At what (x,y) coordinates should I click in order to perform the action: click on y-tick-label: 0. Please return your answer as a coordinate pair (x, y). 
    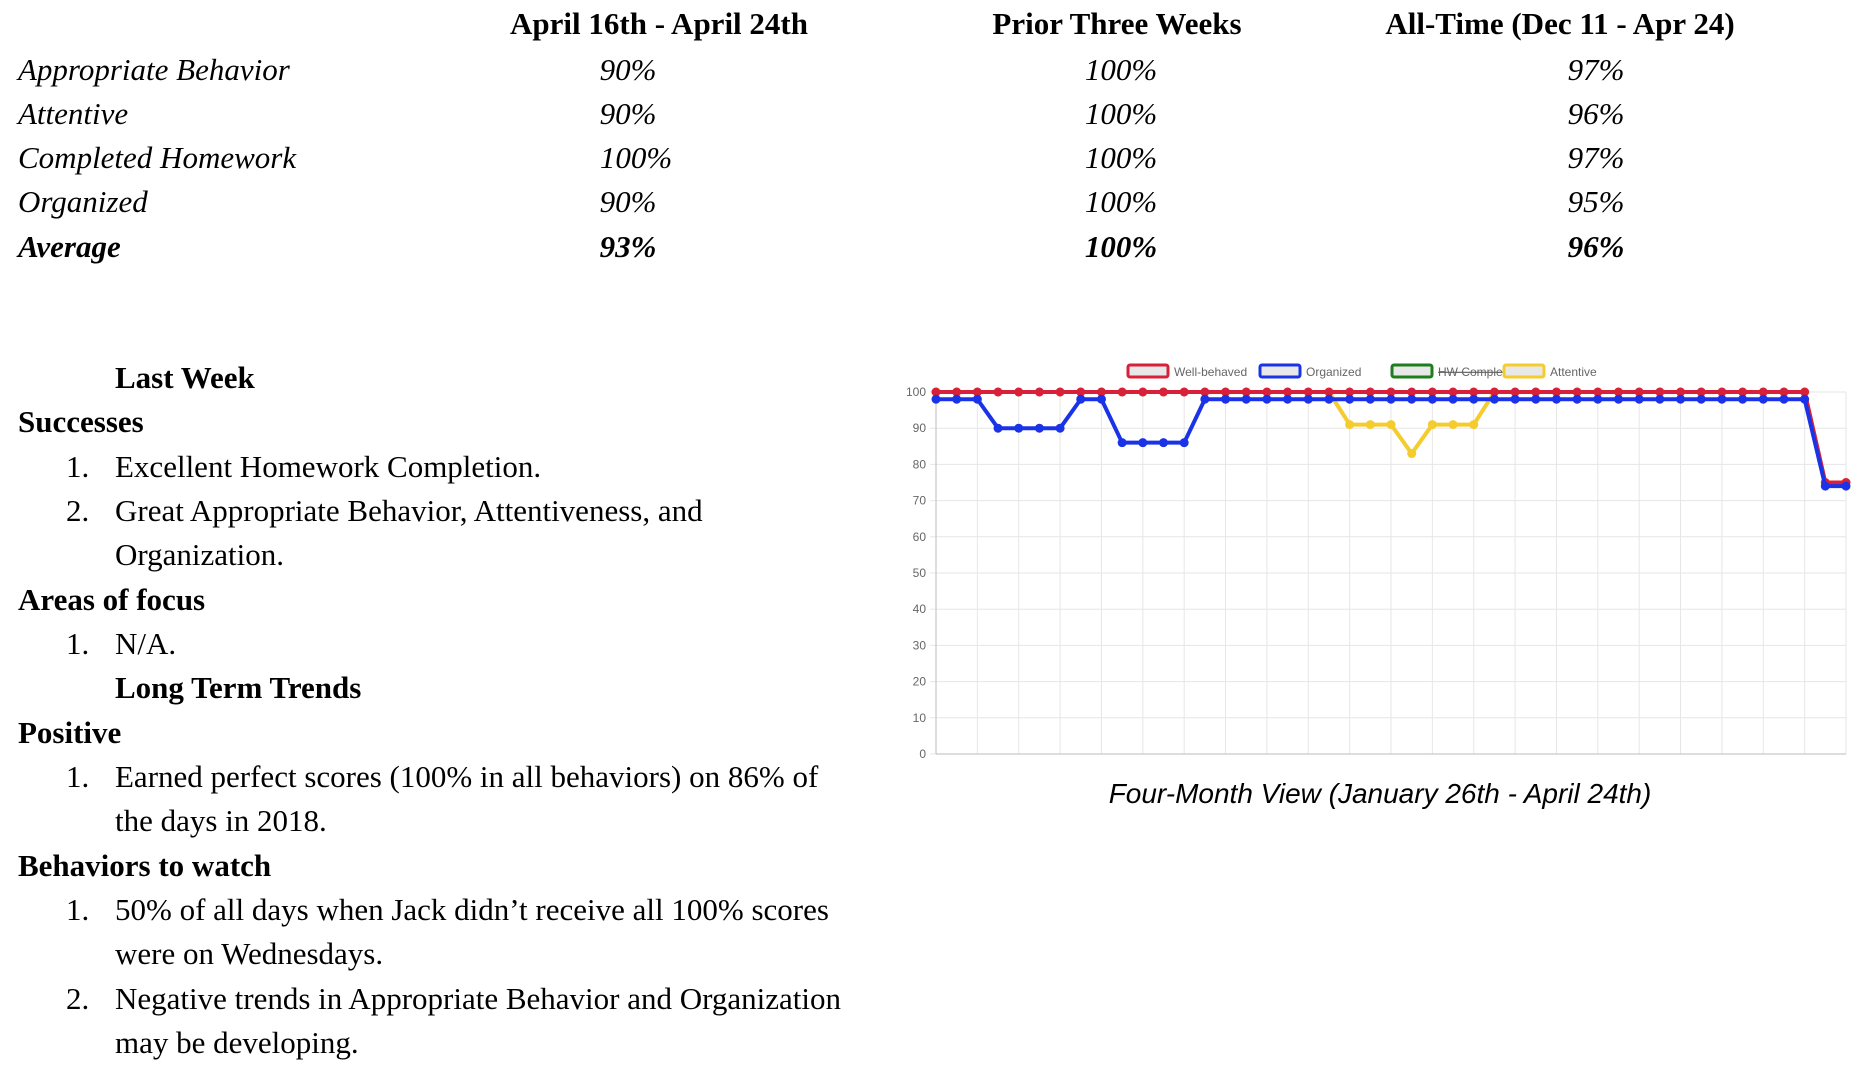
    Looking at the image, I should click on (922, 754).